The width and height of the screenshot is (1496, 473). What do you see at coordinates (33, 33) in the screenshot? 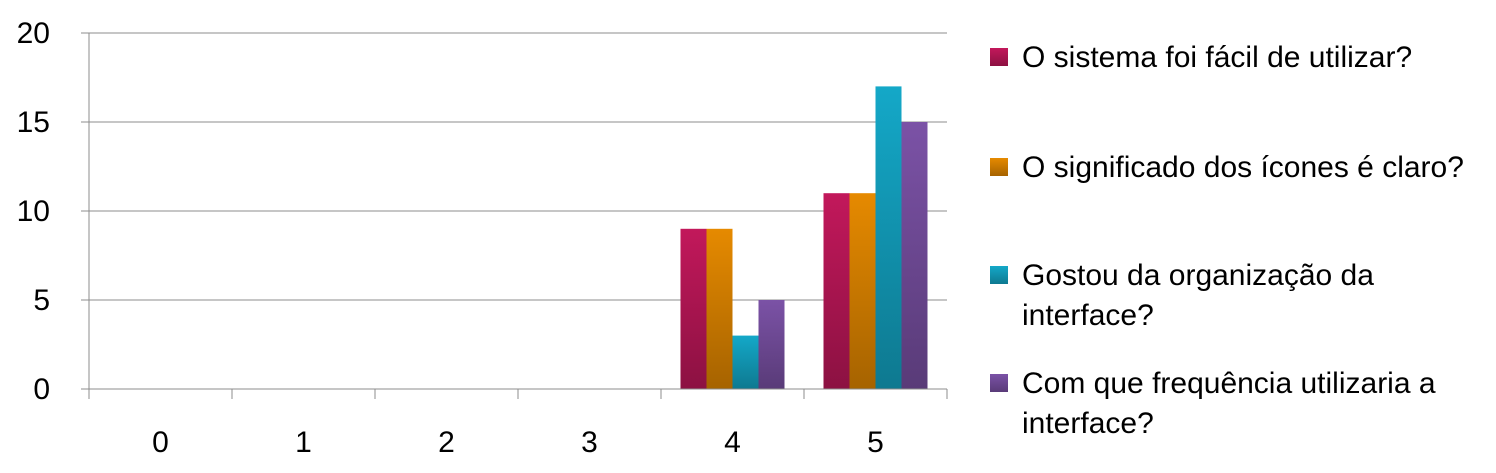
I see `y-tick-label: 20` at bounding box center [33, 33].